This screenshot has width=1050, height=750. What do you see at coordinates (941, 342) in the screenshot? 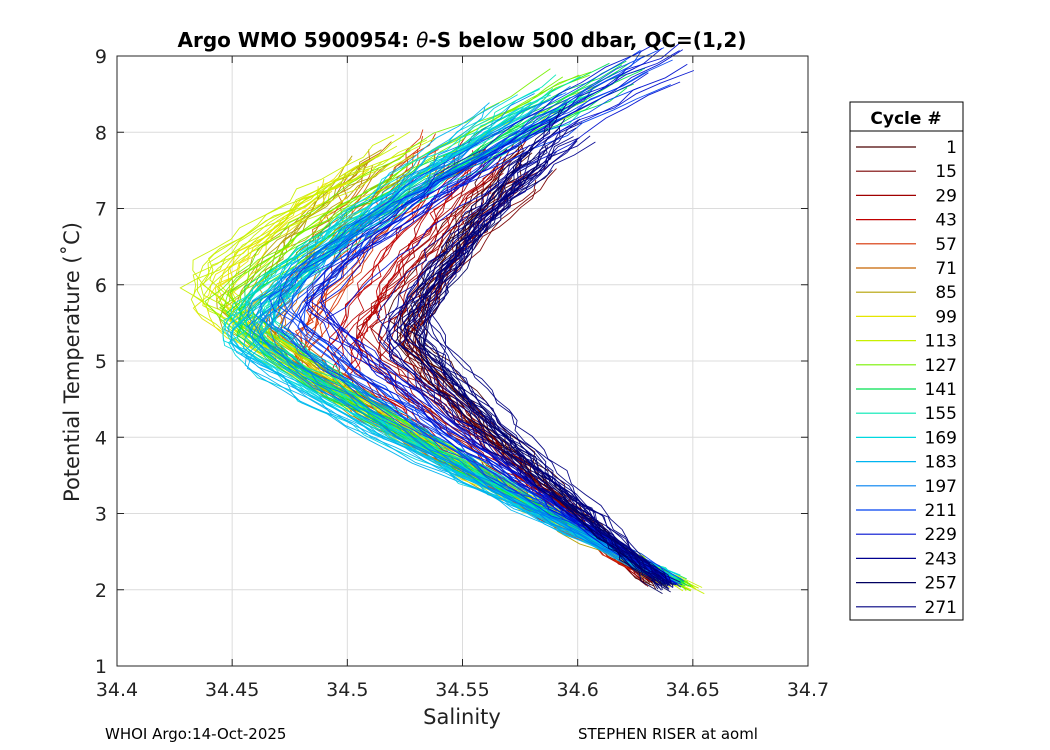
I see `legend-label-113: 113` at bounding box center [941, 342].